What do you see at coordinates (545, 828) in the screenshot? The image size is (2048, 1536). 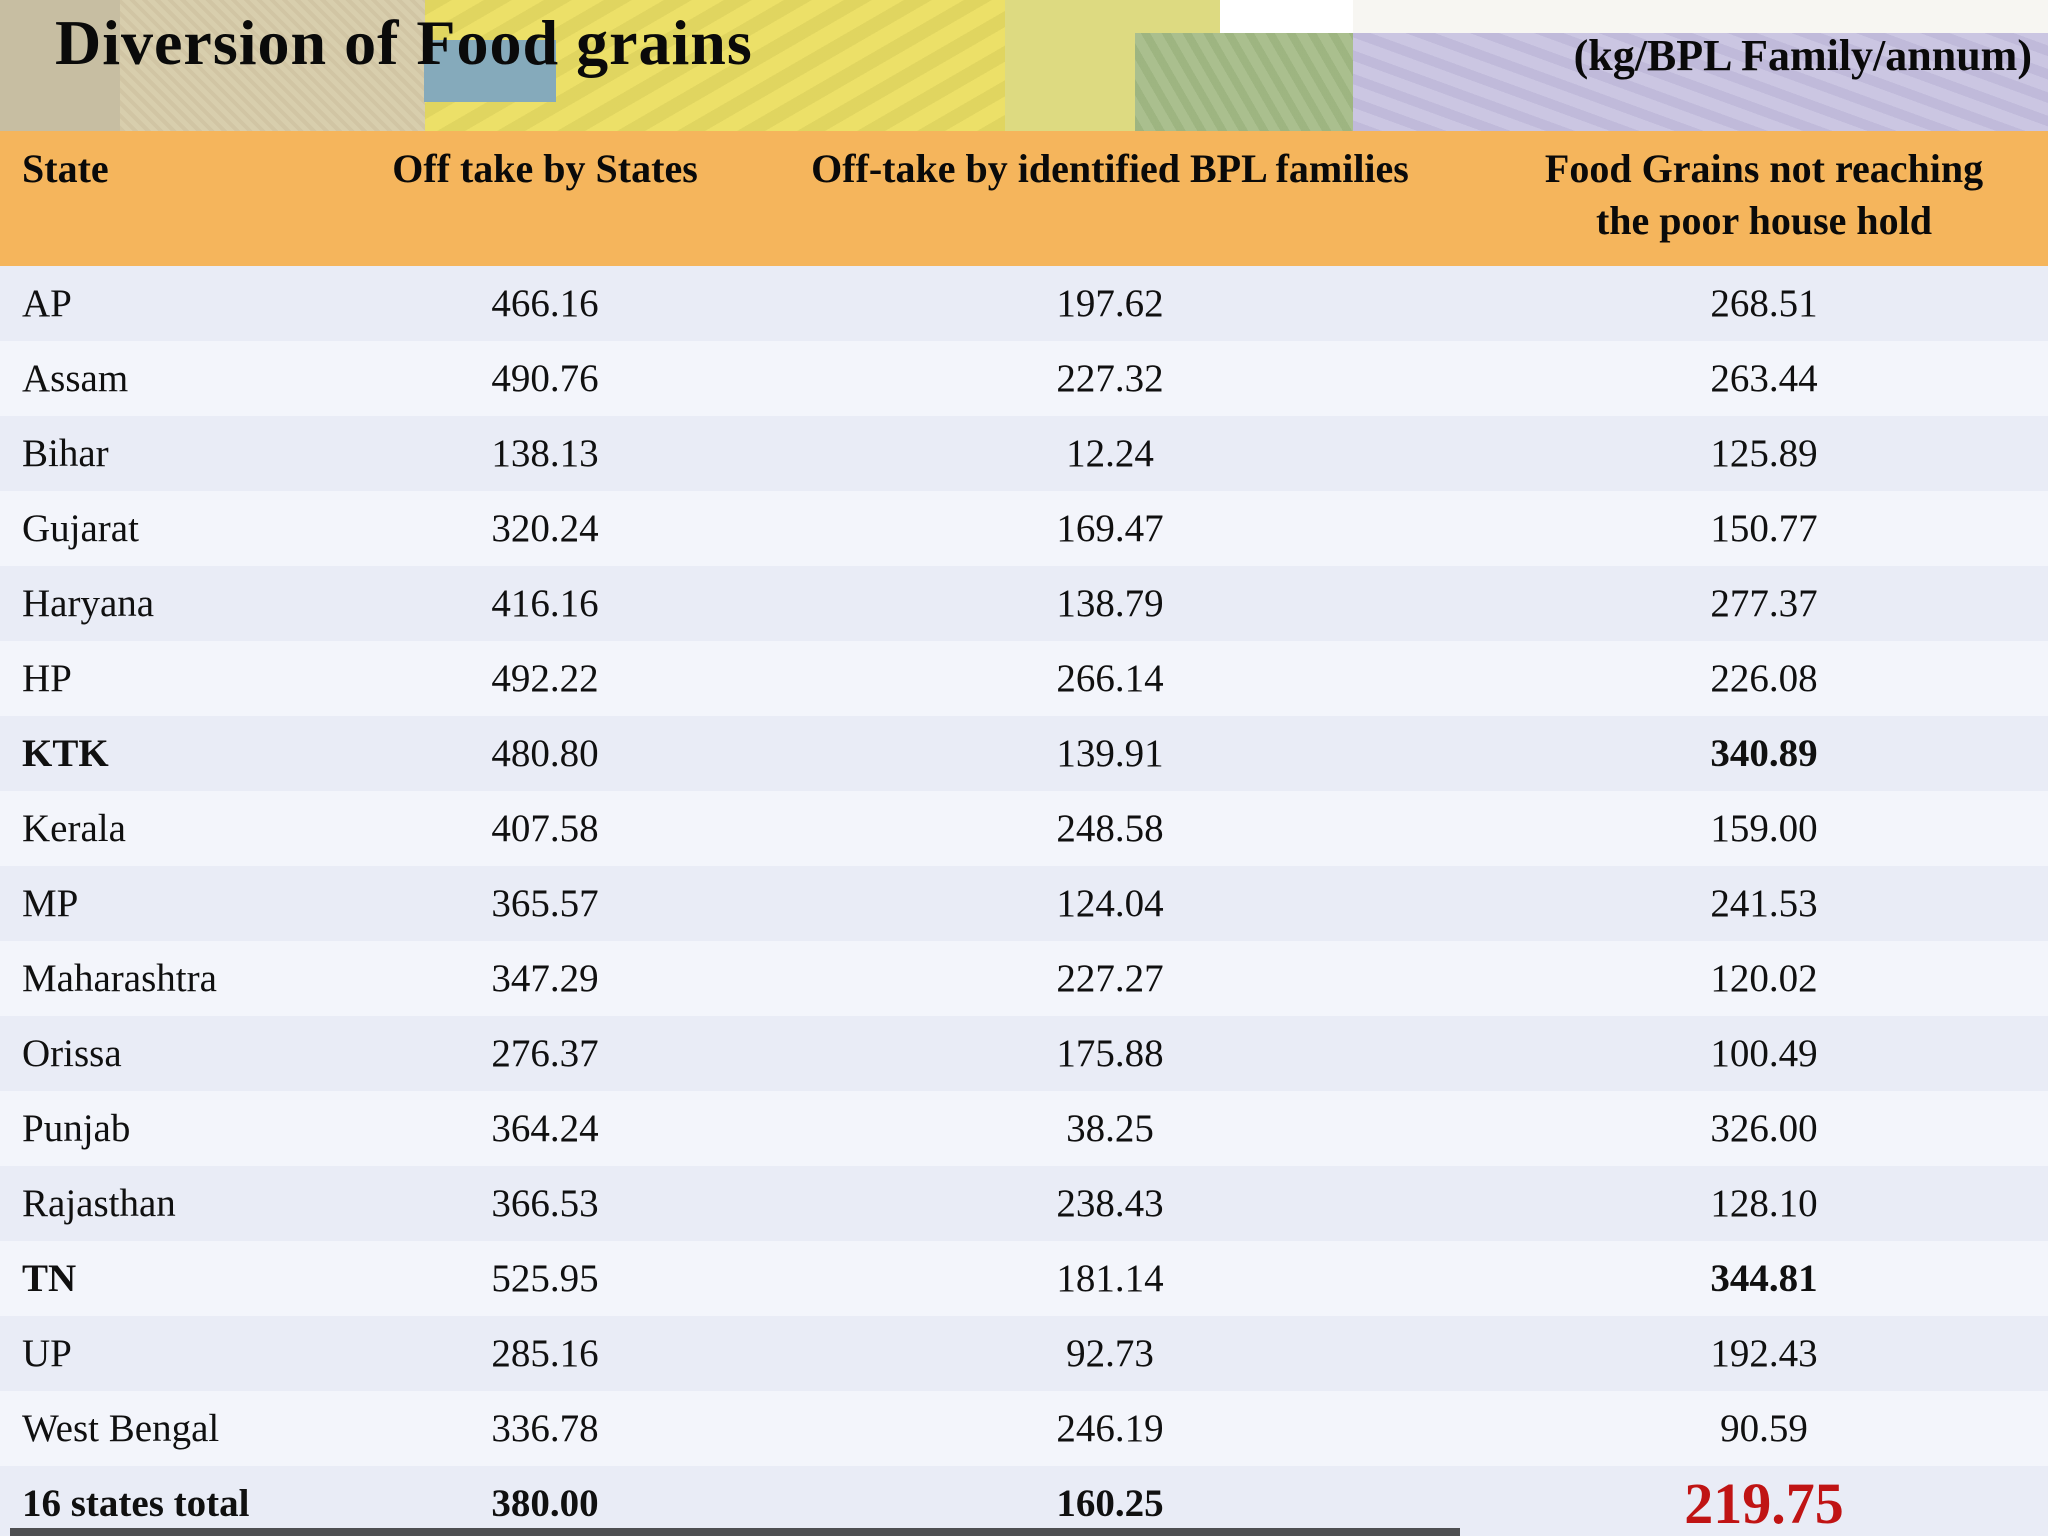 I see `offtake-cell: 407.58` at bounding box center [545, 828].